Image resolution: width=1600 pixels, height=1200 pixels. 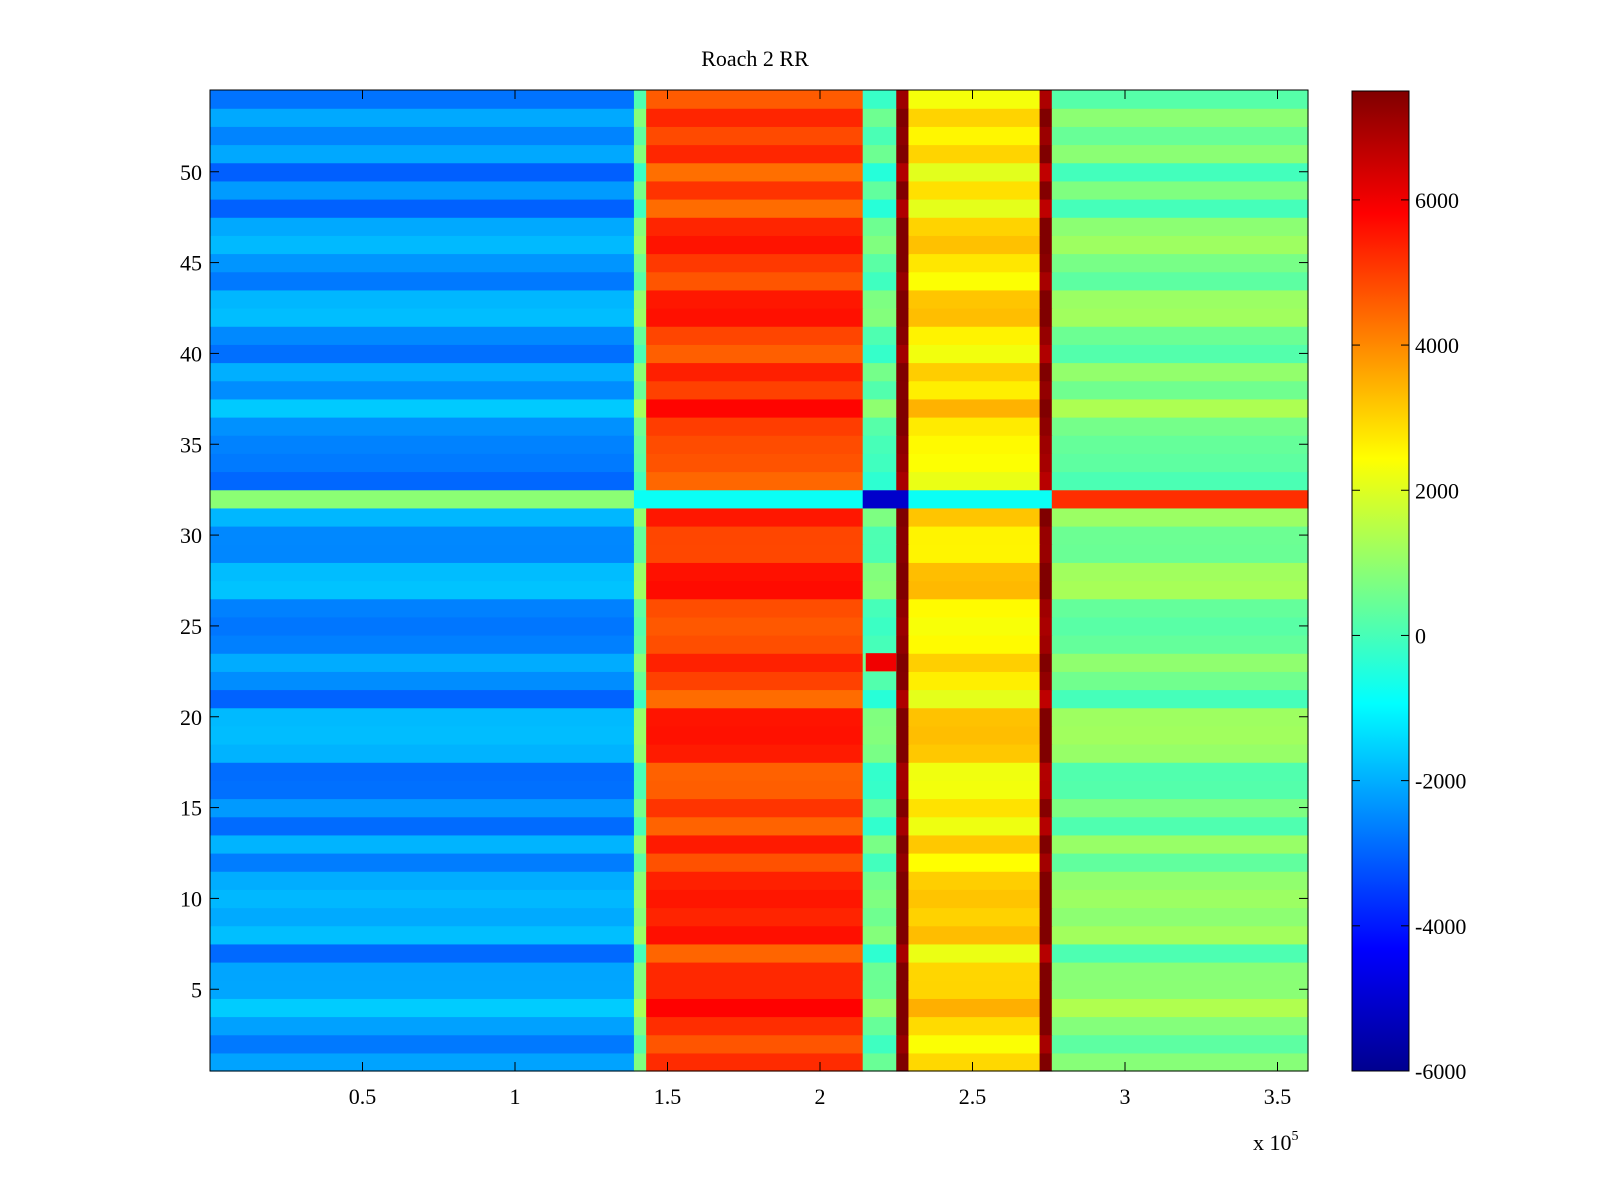 I want to click on y-tick-label: 20, so click(x=191, y=717).